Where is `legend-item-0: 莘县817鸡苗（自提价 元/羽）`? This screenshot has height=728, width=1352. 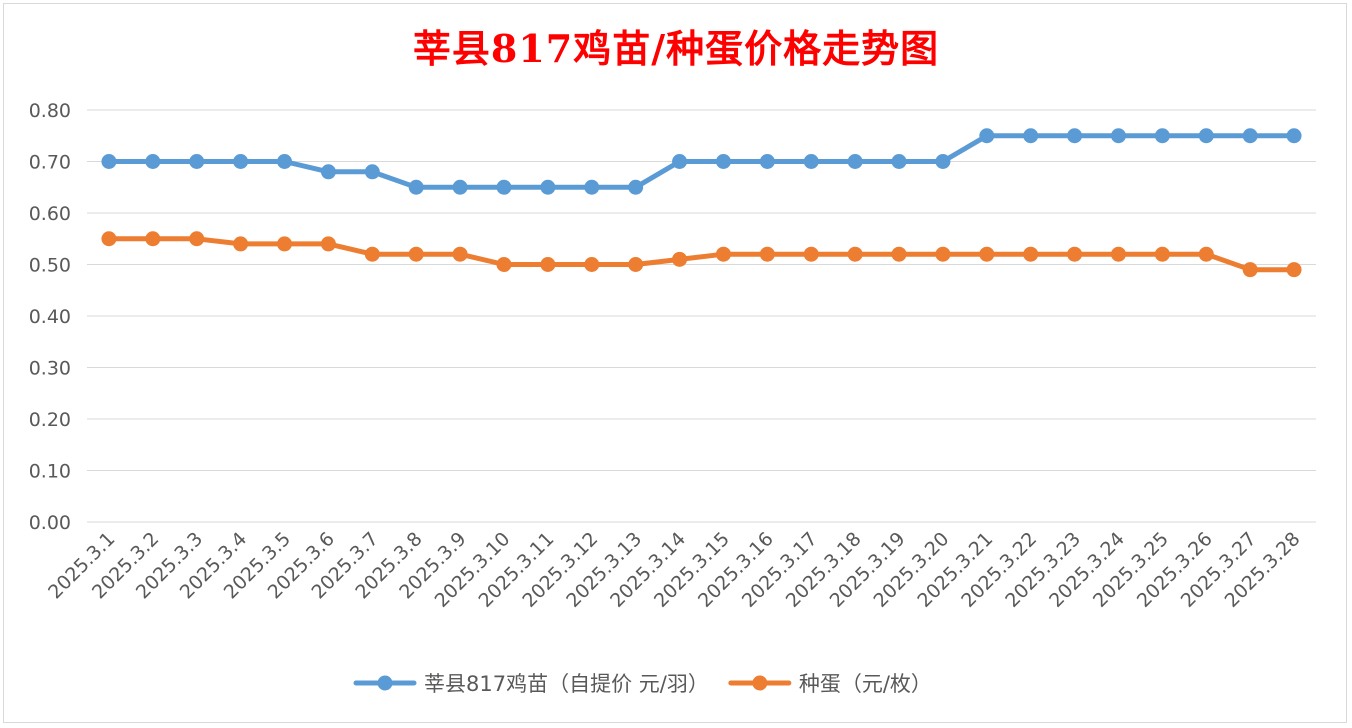 legend-item-0: 莘县817鸡苗（自提价 元/羽） is located at coordinates (531, 684).